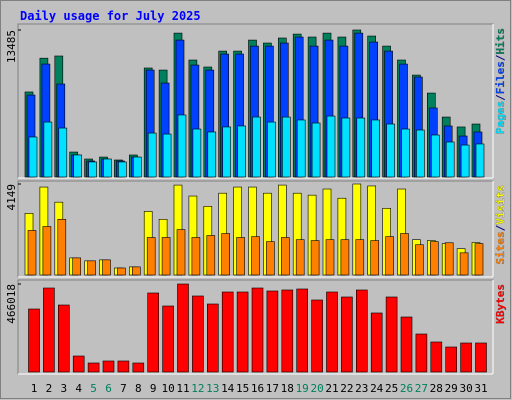 This screenshot has width=512, height=400. I want to click on legend: KBytes, so click(500, 304).